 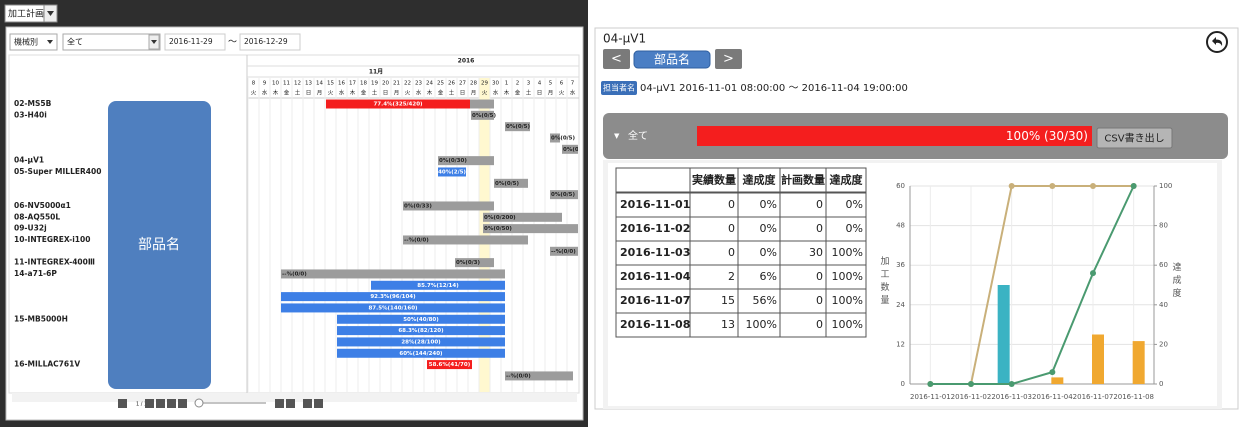 What do you see at coordinates (440, 84) in the screenshot?
I see `day-label: 25` at bounding box center [440, 84].